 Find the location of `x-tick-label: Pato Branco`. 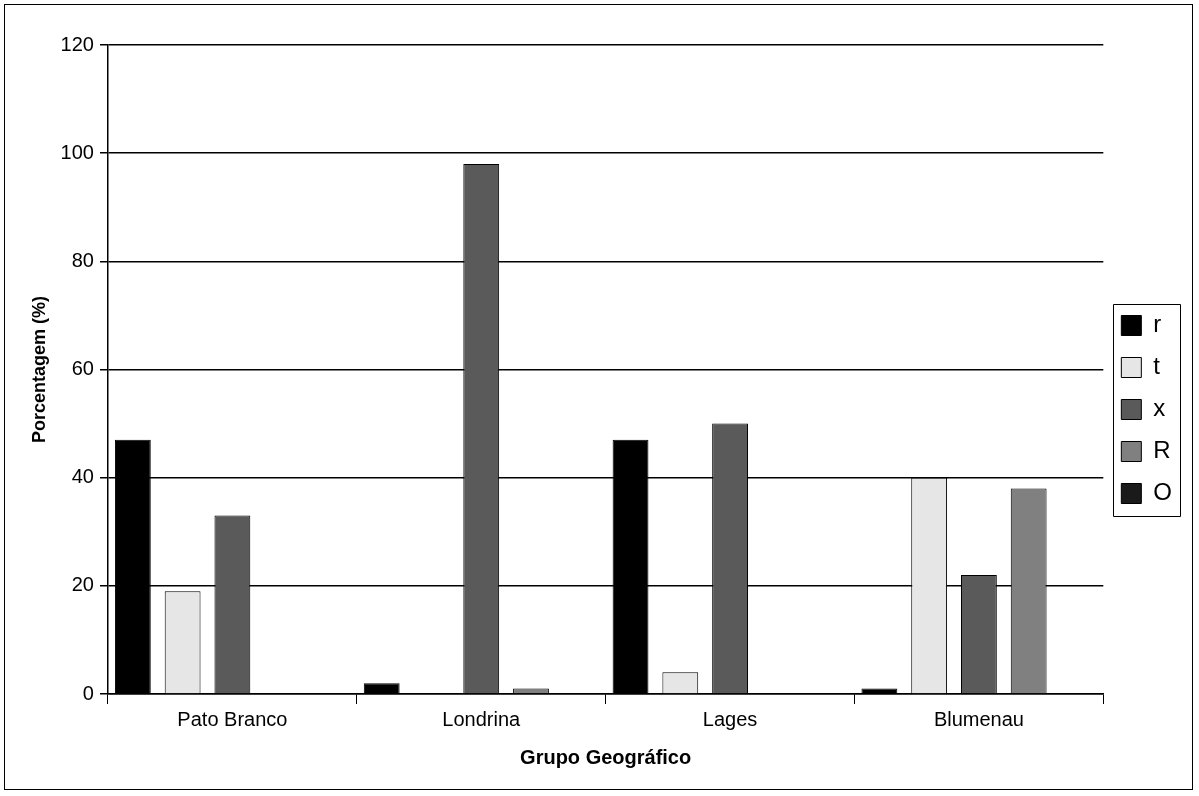

x-tick-label: Pato Branco is located at coordinates (232, 718).